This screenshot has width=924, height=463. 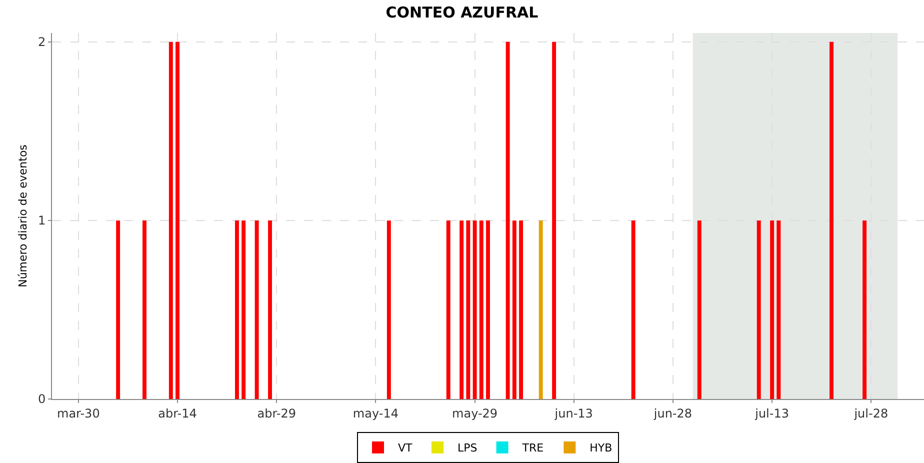 What do you see at coordinates (78, 413) in the screenshot?
I see `x-tick-label: mar-30` at bounding box center [78, 413].